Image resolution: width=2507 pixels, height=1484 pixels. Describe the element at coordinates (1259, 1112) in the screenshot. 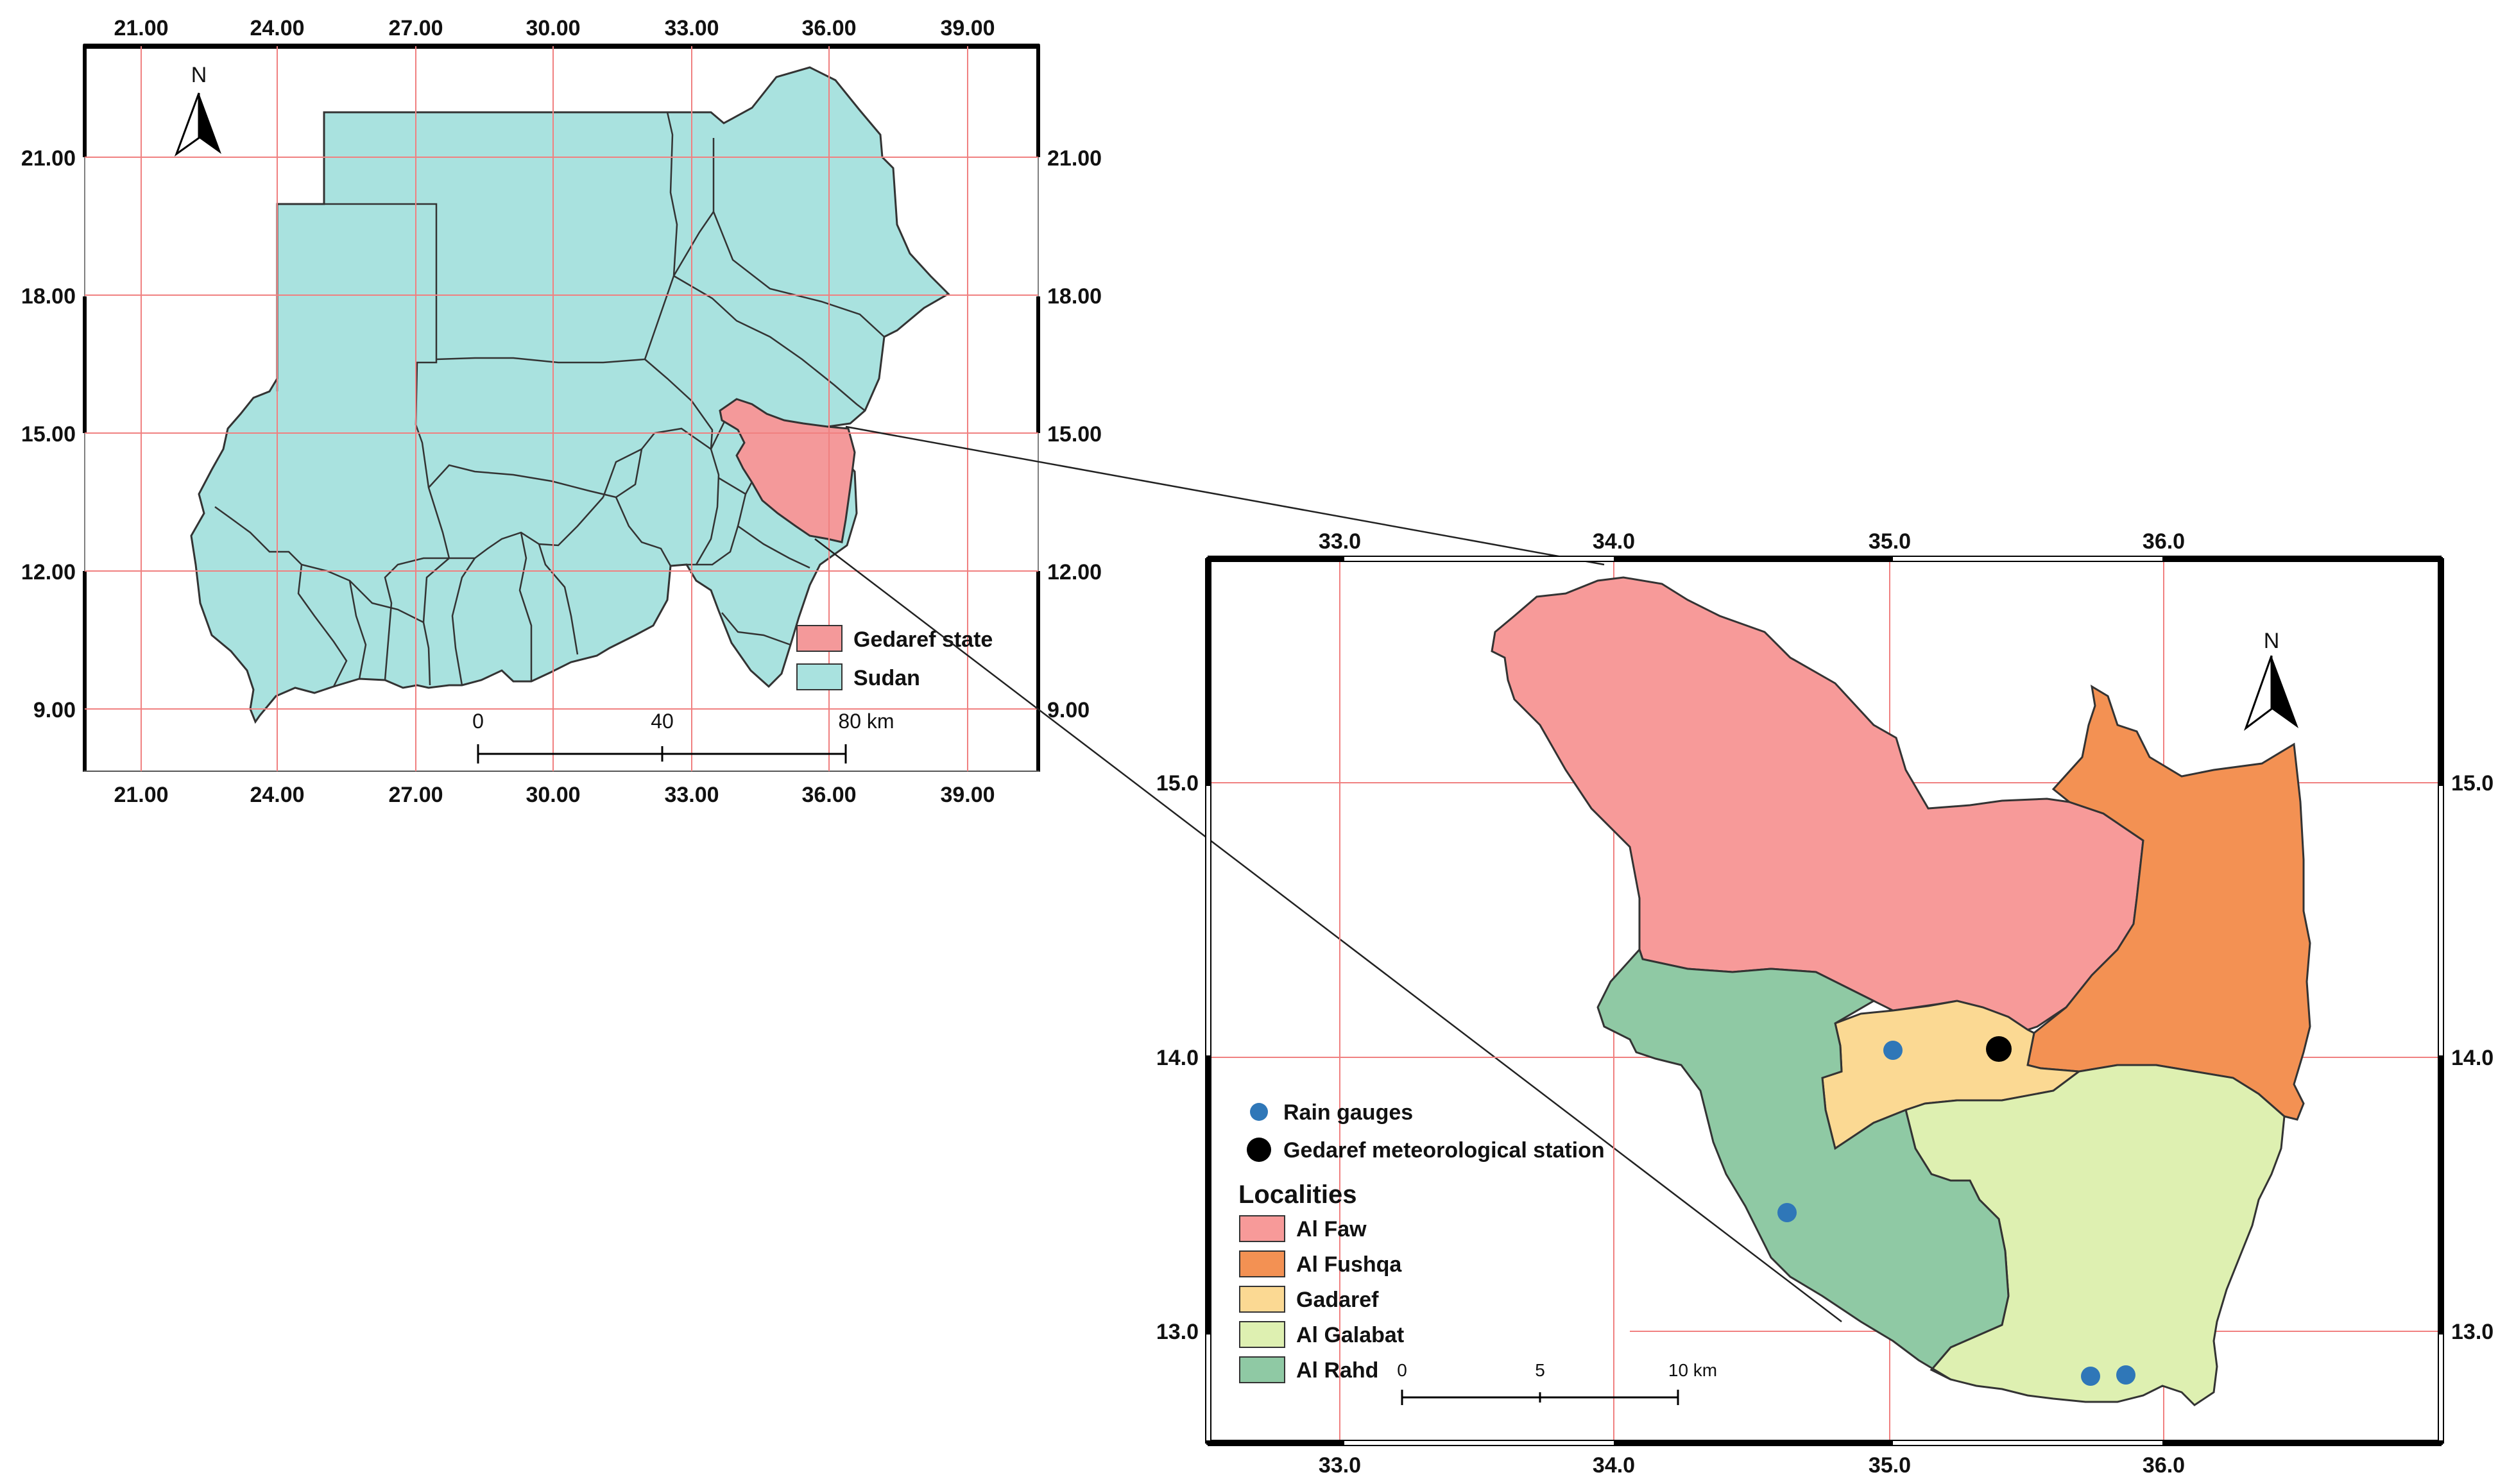

I see `legend-marker-rain-gauges` at that location.